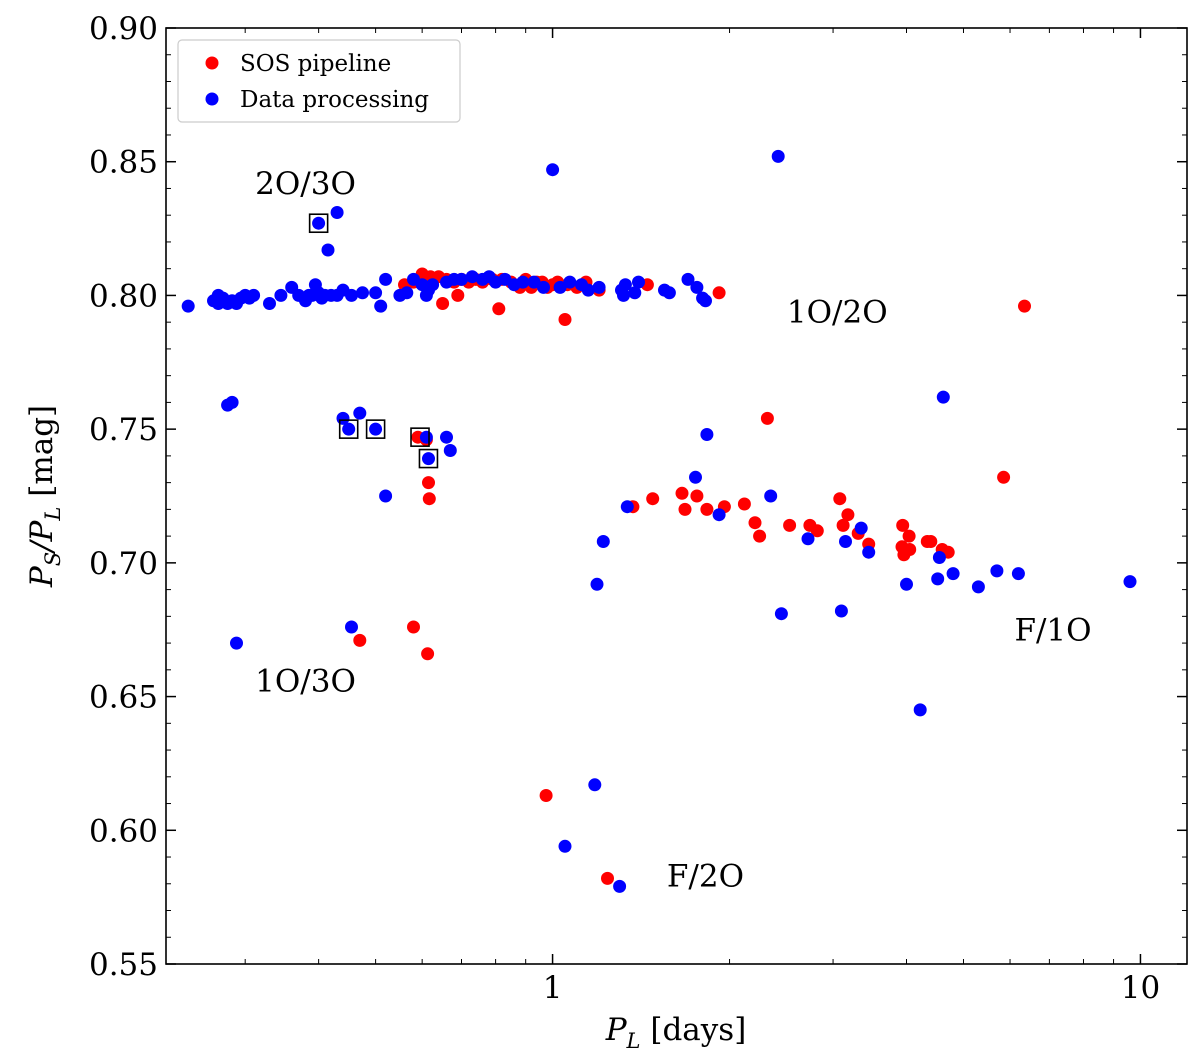 This screenshot has width=1200, height=1058. What do you see at coordinates (123, 163) in the screenshot?
I see `y-tick-label: 0.85` at bounding box center [123, 163].